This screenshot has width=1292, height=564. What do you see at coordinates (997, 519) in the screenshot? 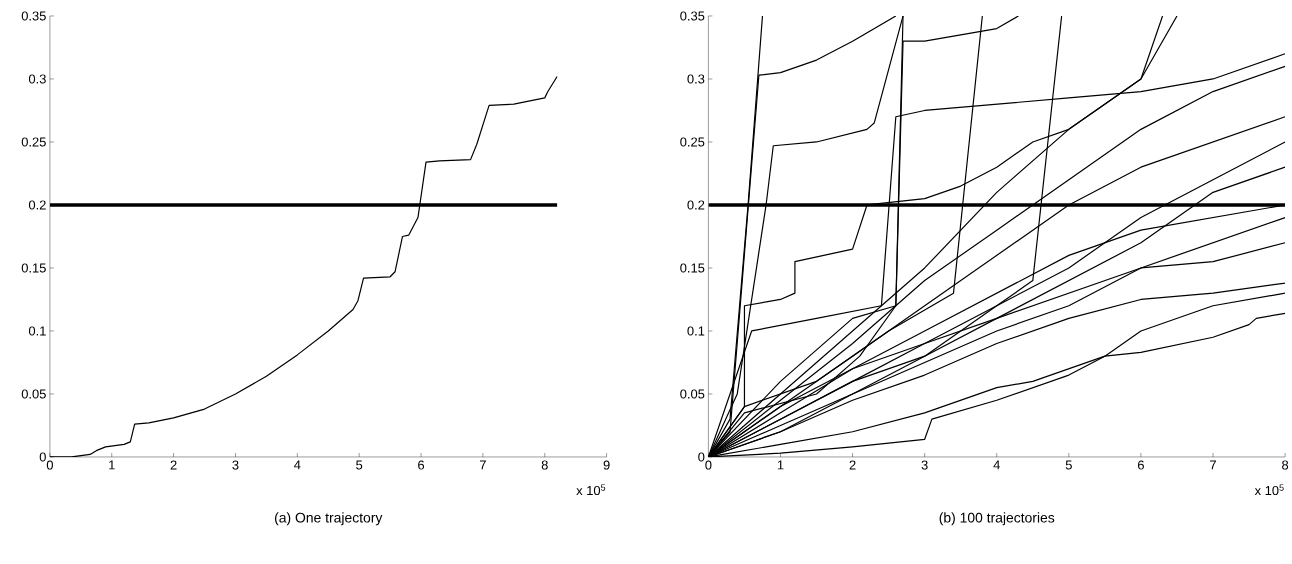
I see `text: (b) 100 trajectories` at bounding box center [997, 519].